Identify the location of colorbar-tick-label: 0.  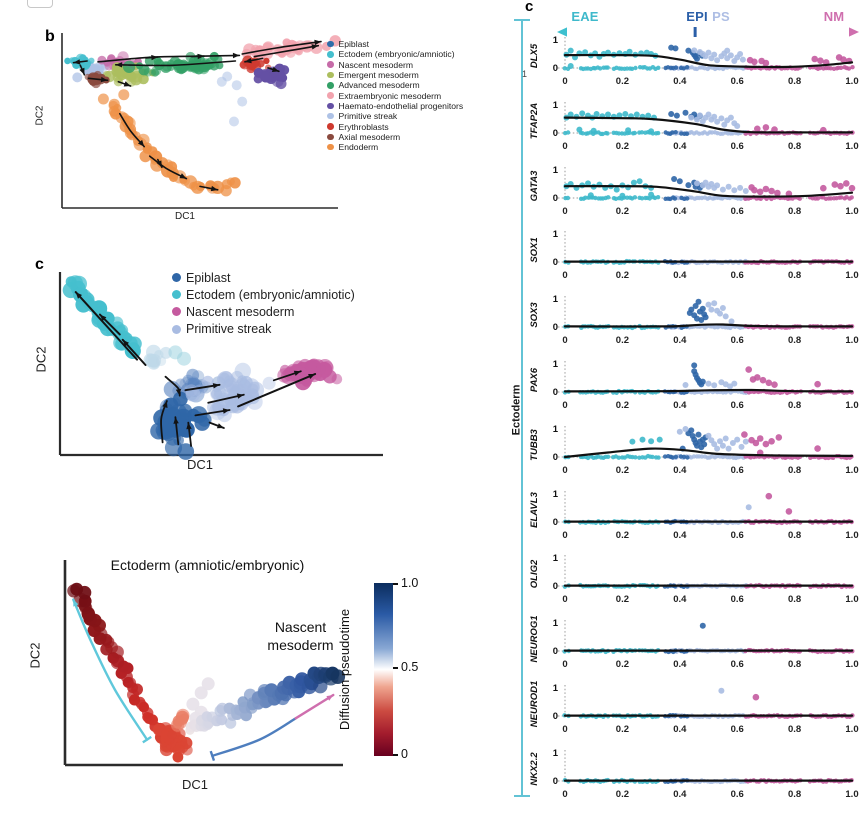
(404, 754).